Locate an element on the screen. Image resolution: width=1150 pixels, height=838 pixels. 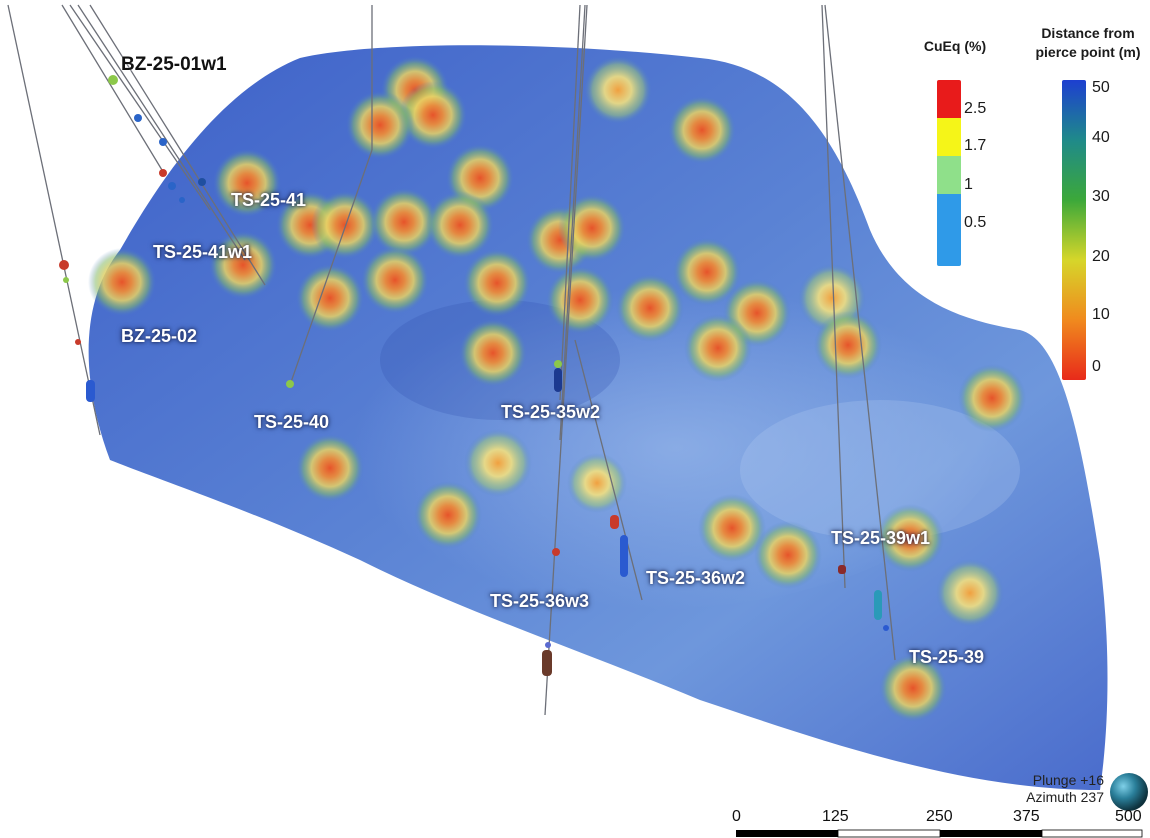
scale-tick-375: 375 is located at coordinates (1026, 816).